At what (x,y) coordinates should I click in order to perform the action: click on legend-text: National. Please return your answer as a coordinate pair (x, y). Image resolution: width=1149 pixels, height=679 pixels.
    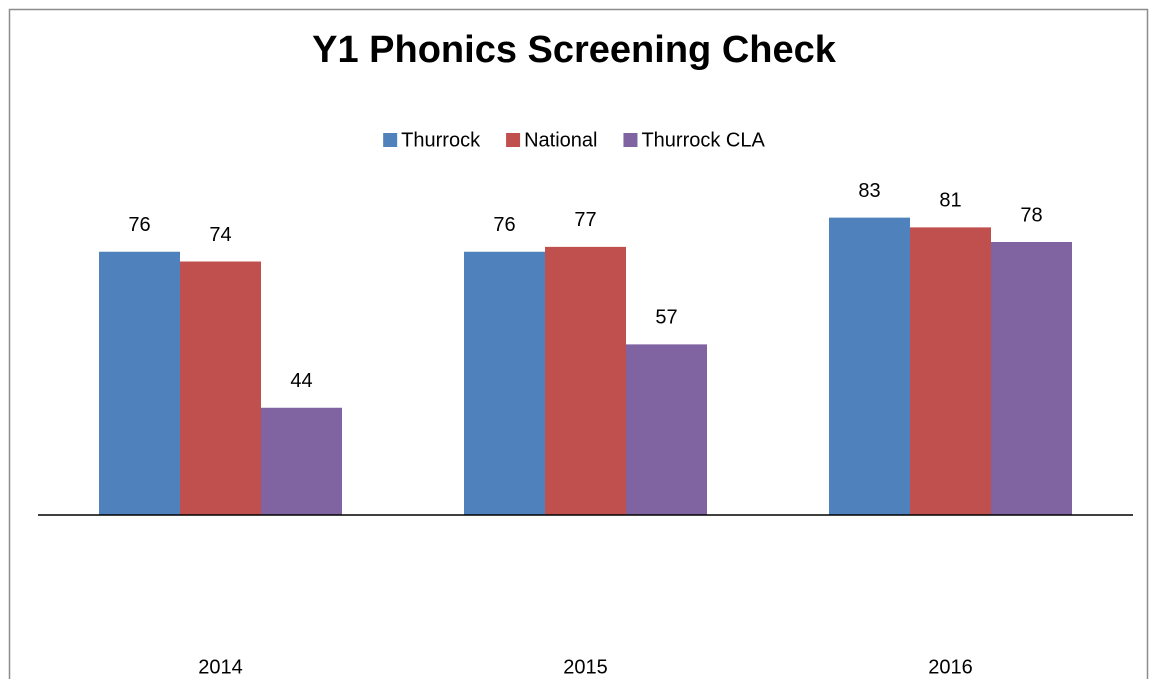
    Looking at the image, I should click on (560, 140).